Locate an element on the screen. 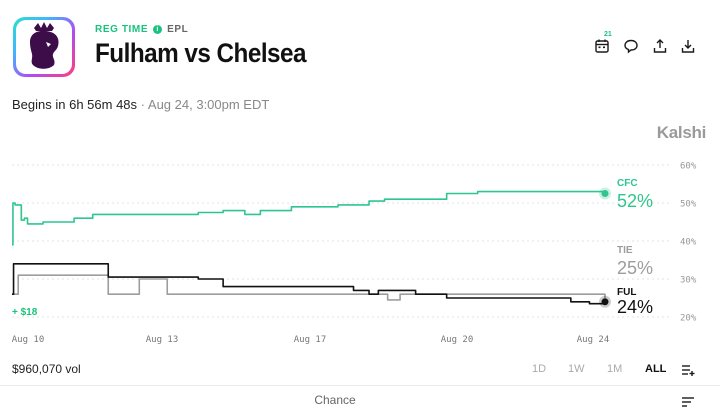  kalshi-brand: Kalshi is located at coordinates (681, 132).